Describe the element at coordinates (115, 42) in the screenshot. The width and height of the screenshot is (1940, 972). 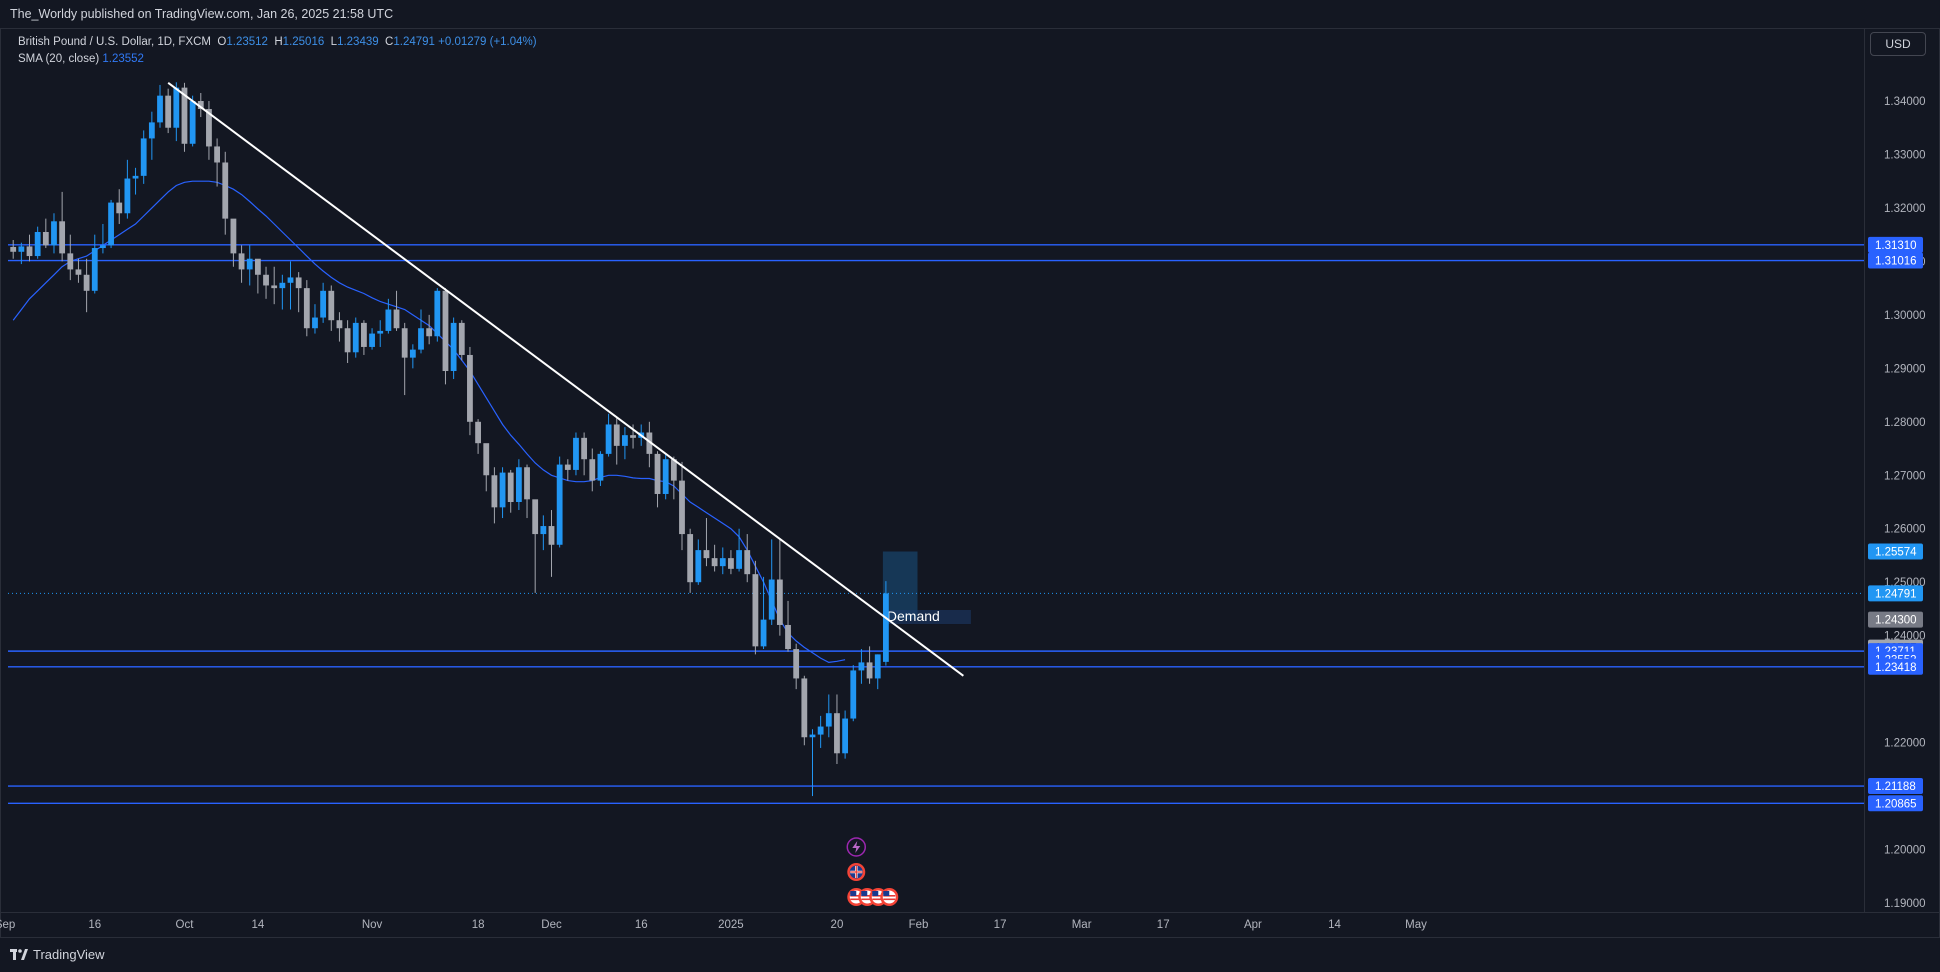
I see `symbol-title: British Pound / U.S. Dollar, 1D, FXCM` at that location.